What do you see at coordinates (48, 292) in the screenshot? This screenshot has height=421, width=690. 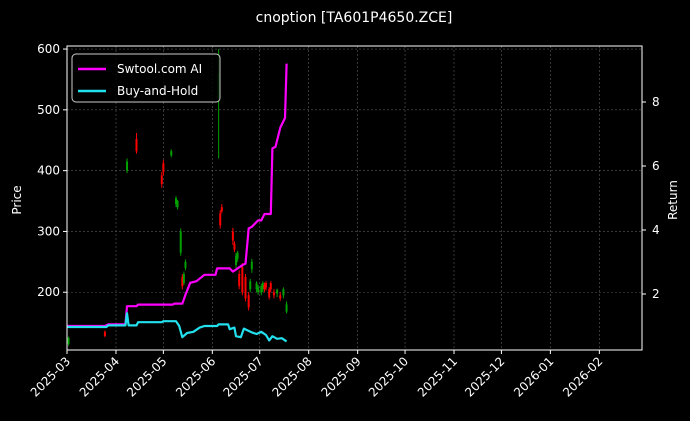 I see `y-tick-label: 200` at bounding box center [48, 292].